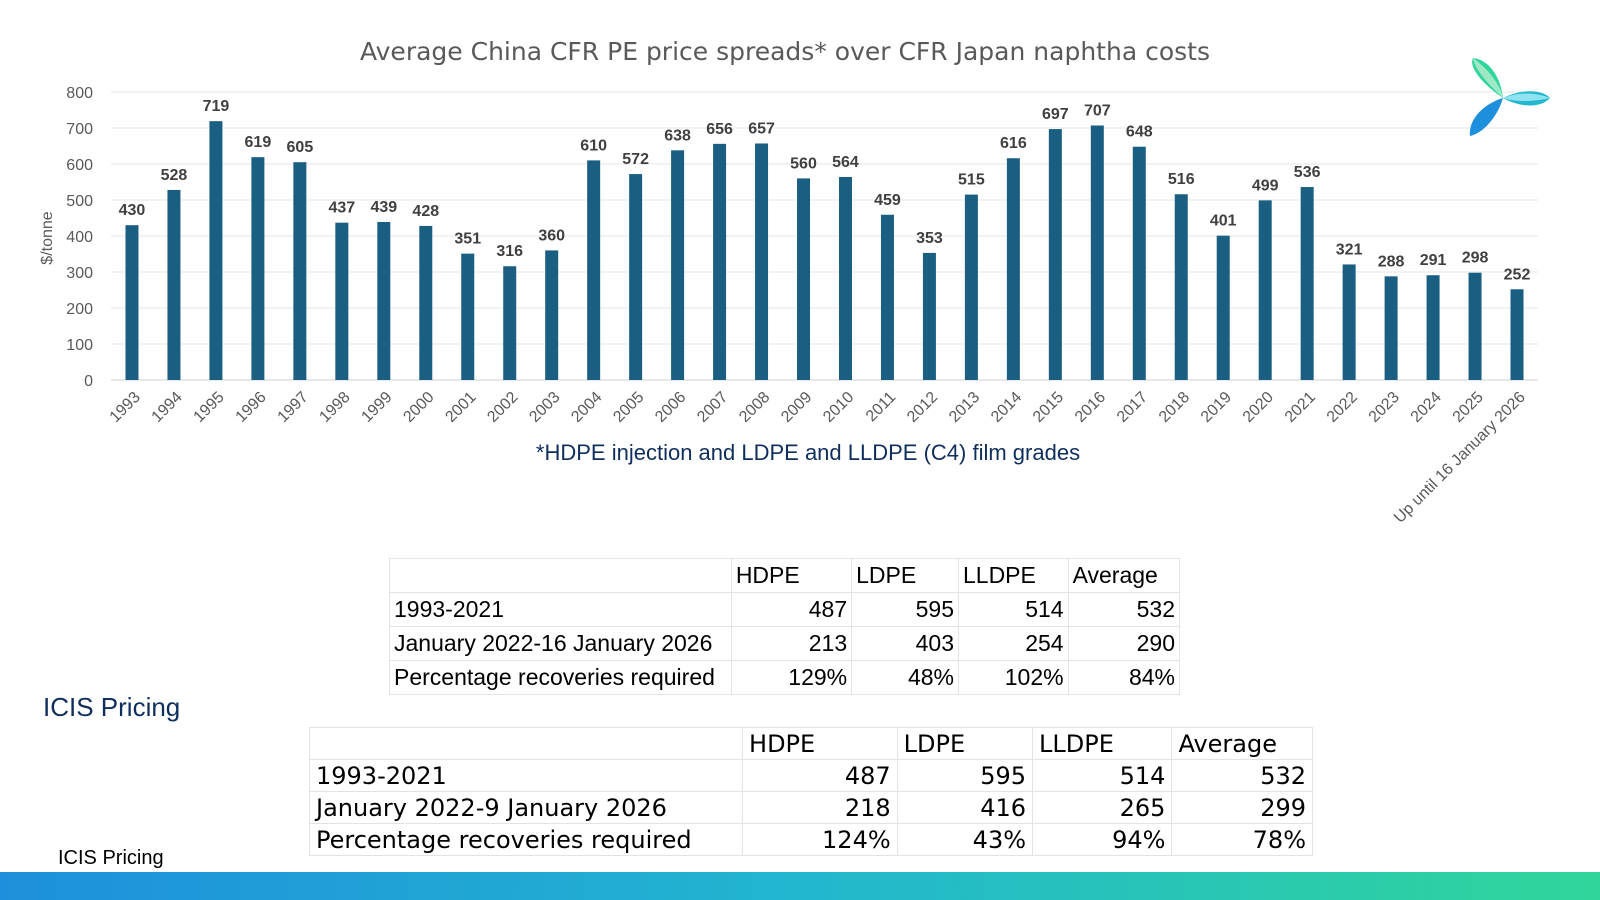  I want to click on y-tick-label: 200, so click(79, 309).